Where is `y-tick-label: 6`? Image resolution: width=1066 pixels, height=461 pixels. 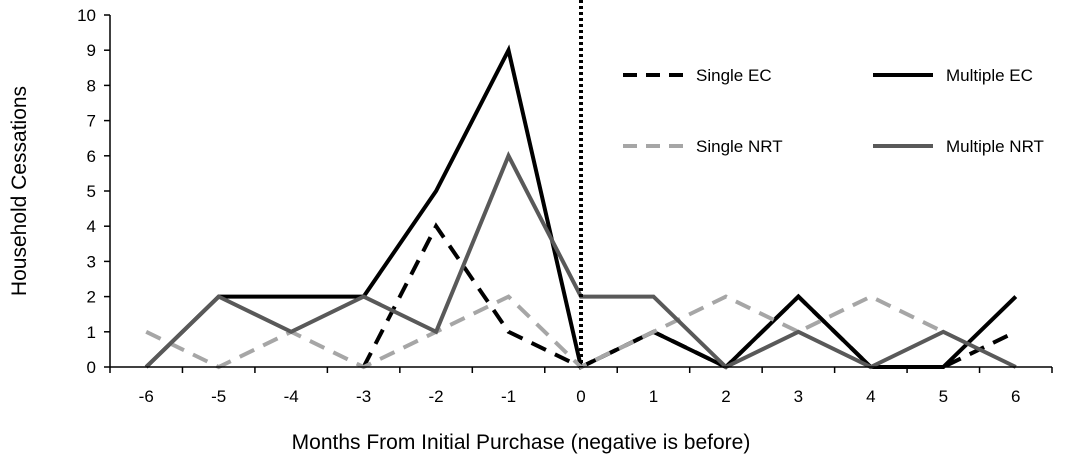
y-tick-label: 6 is located at coordinates (91, 156).